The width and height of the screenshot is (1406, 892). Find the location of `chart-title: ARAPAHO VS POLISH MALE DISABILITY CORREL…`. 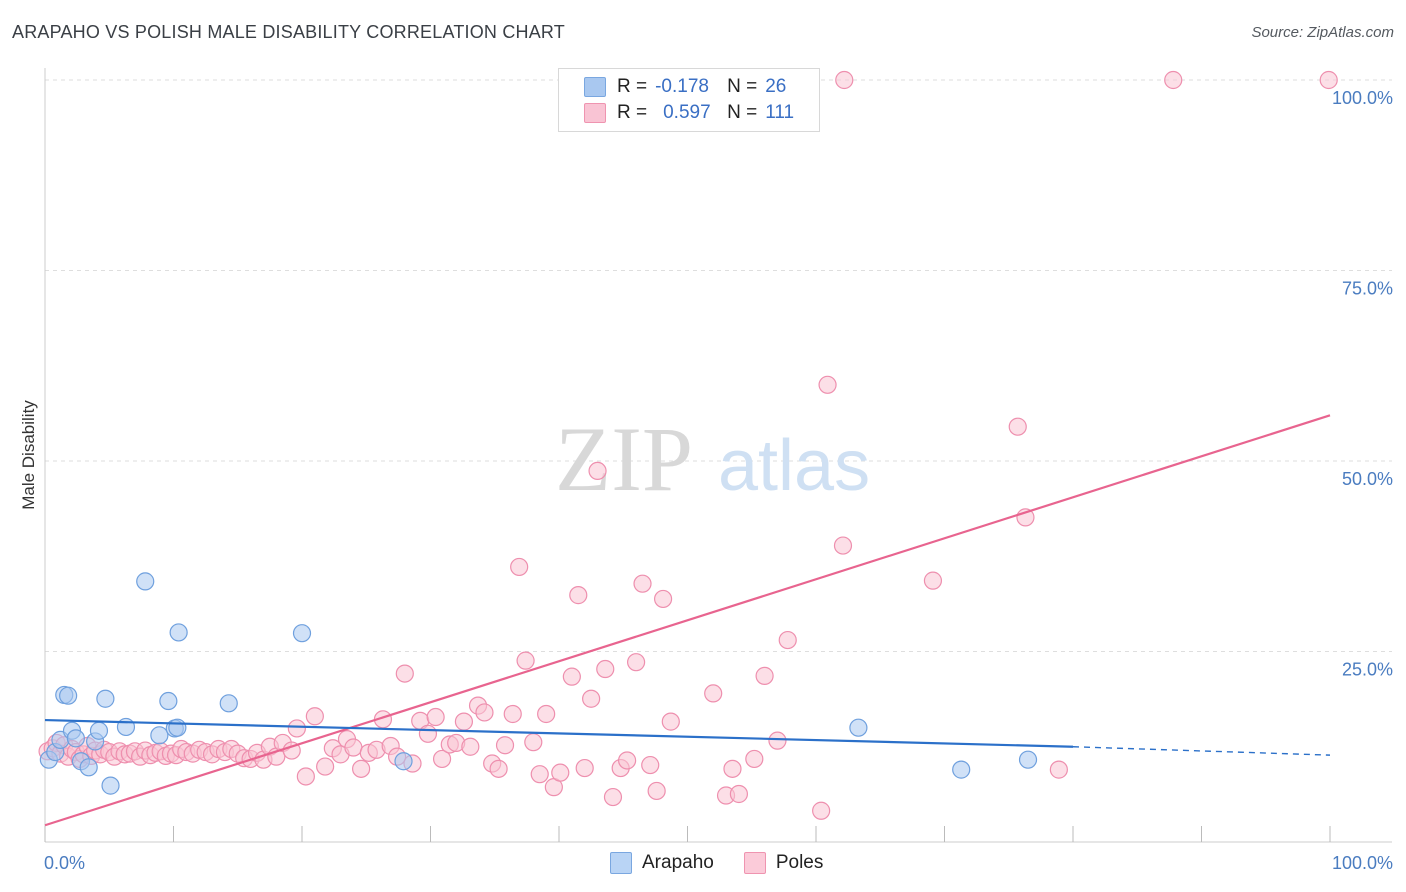

chart-title: ARAPAHO VS POLISH MALE DISABILITY CORREL… is located at coordinates (289, 32).